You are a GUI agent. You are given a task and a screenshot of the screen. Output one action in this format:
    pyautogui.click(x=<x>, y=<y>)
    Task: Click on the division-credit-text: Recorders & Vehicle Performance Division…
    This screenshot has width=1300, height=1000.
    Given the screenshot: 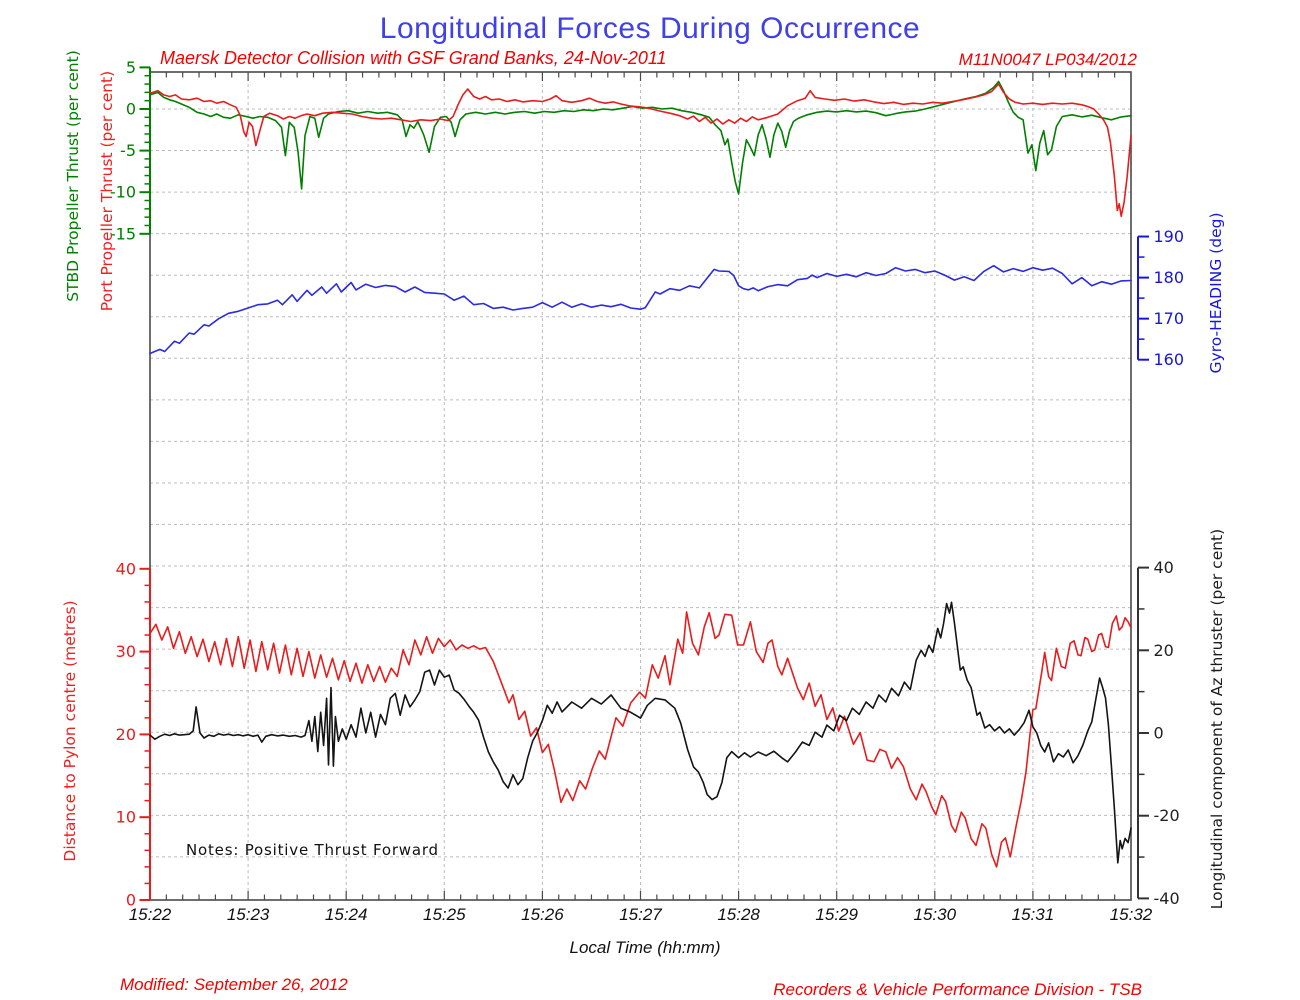 What is the action you would take?
    pyautogui.click(x=957, y=989)
    